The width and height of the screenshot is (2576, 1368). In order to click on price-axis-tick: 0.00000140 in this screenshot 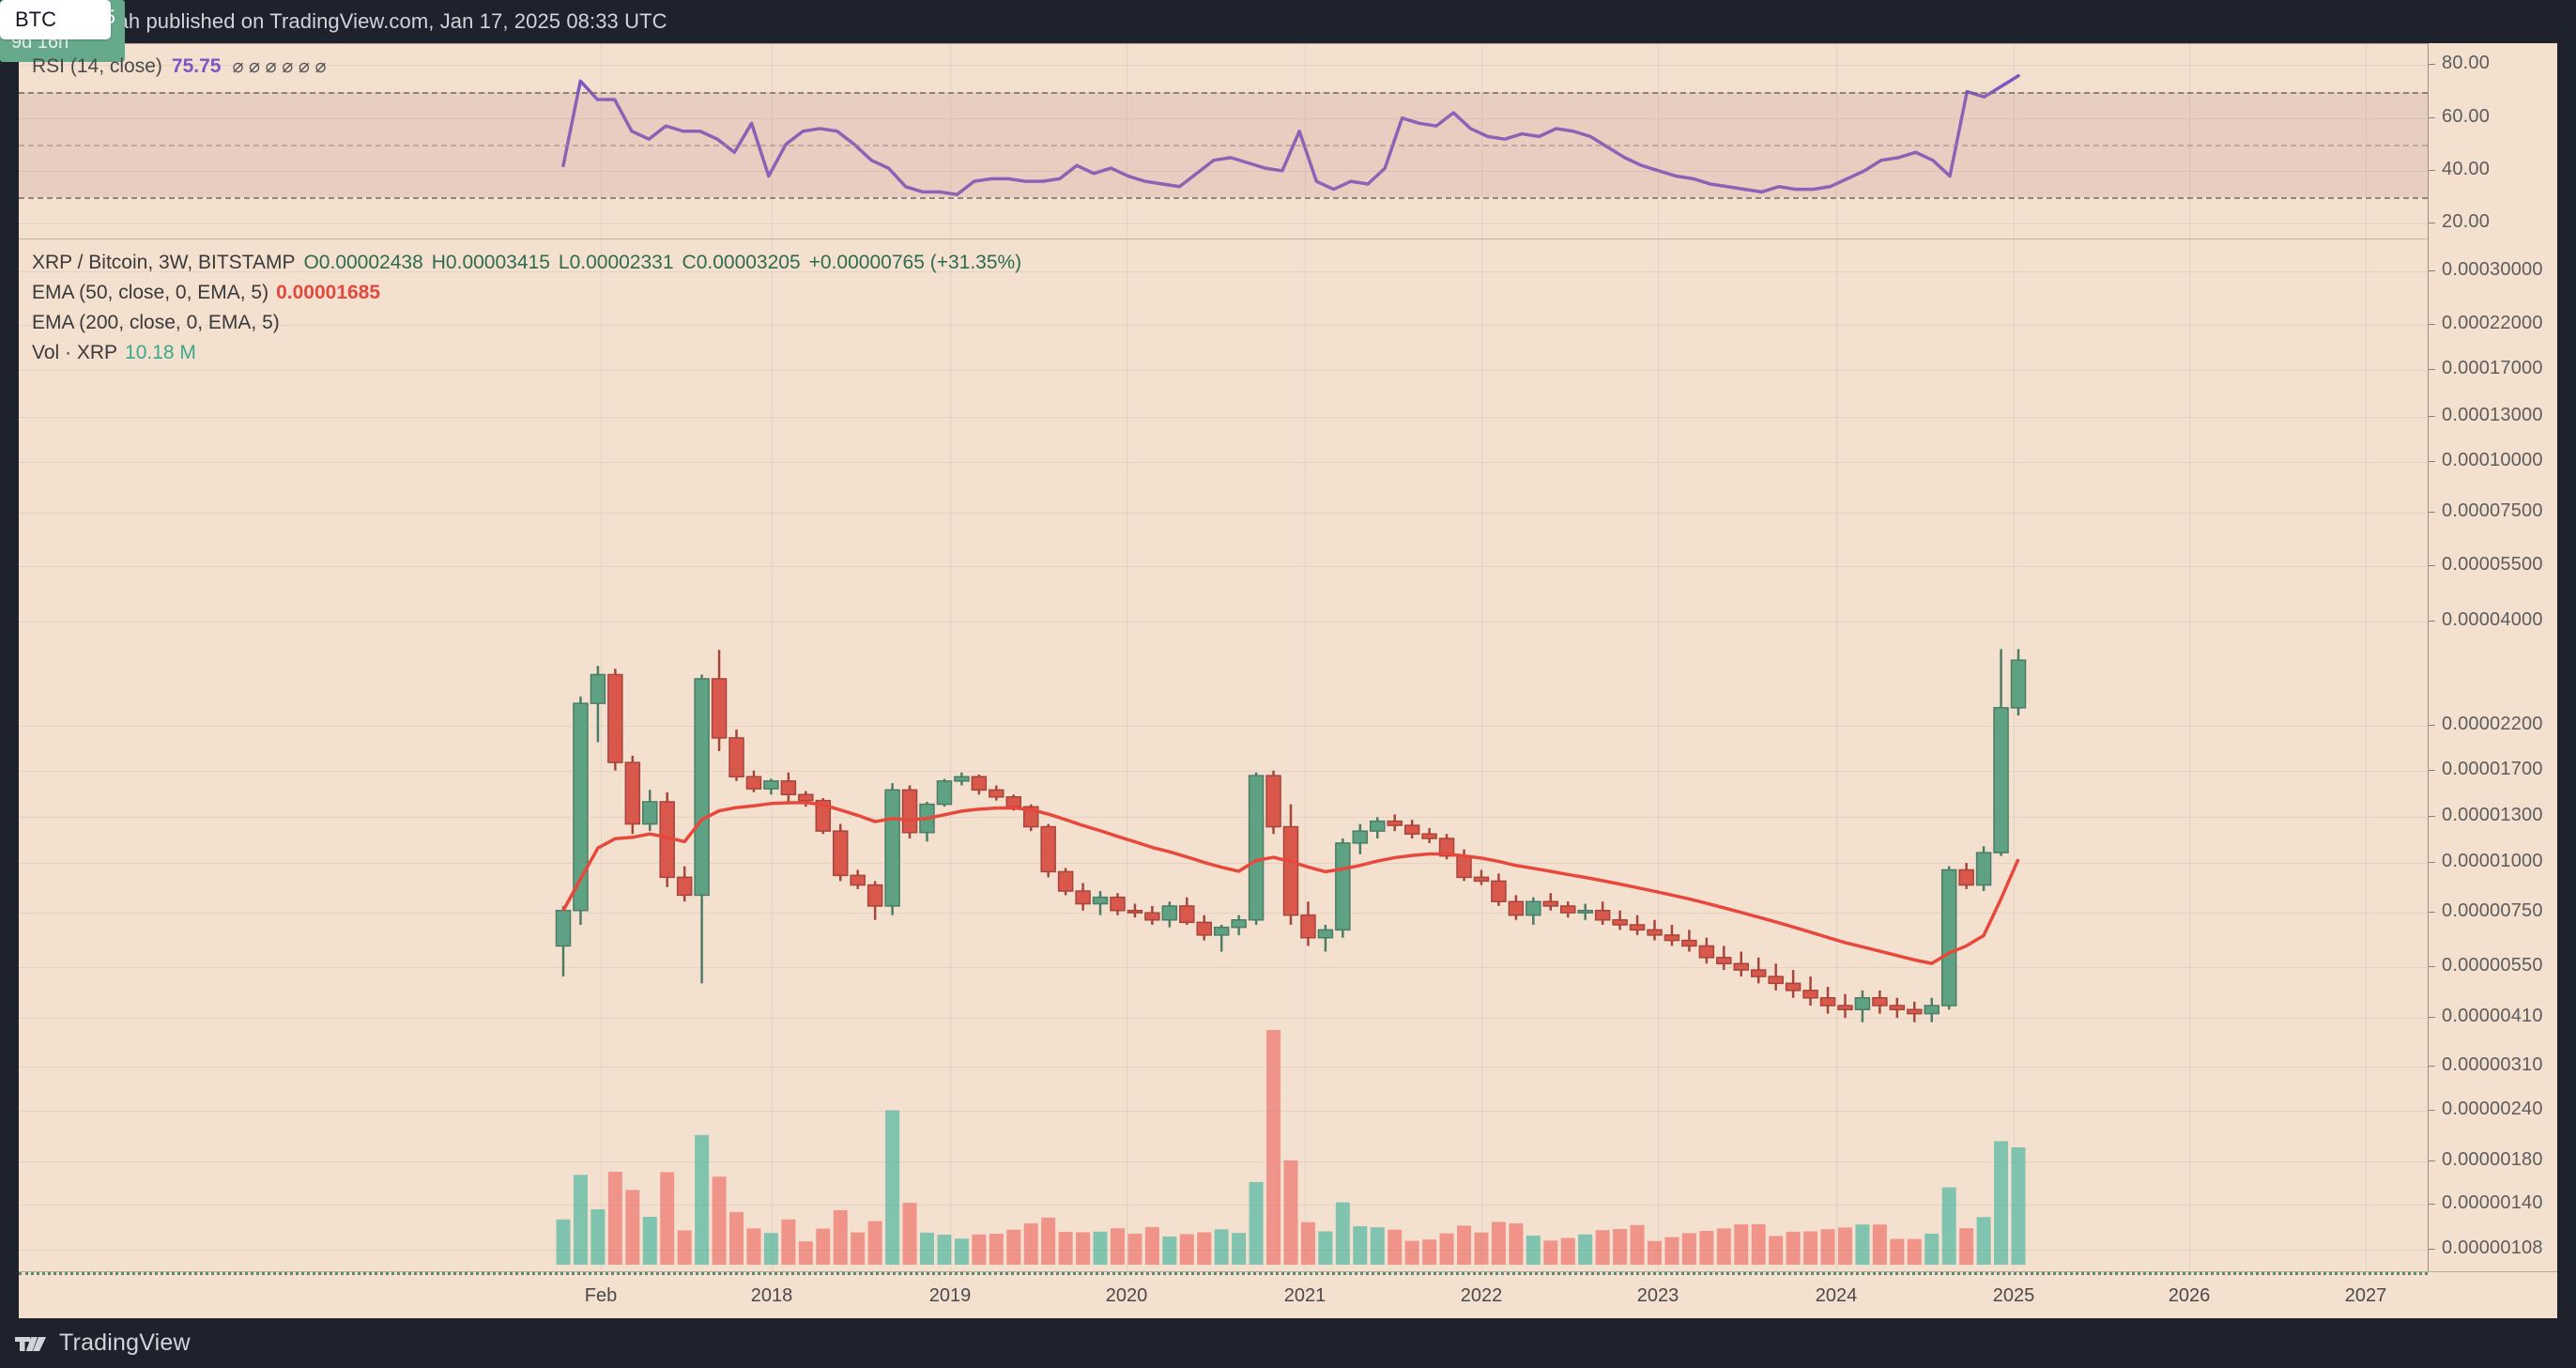, I will do `click(2492, 1203)`.